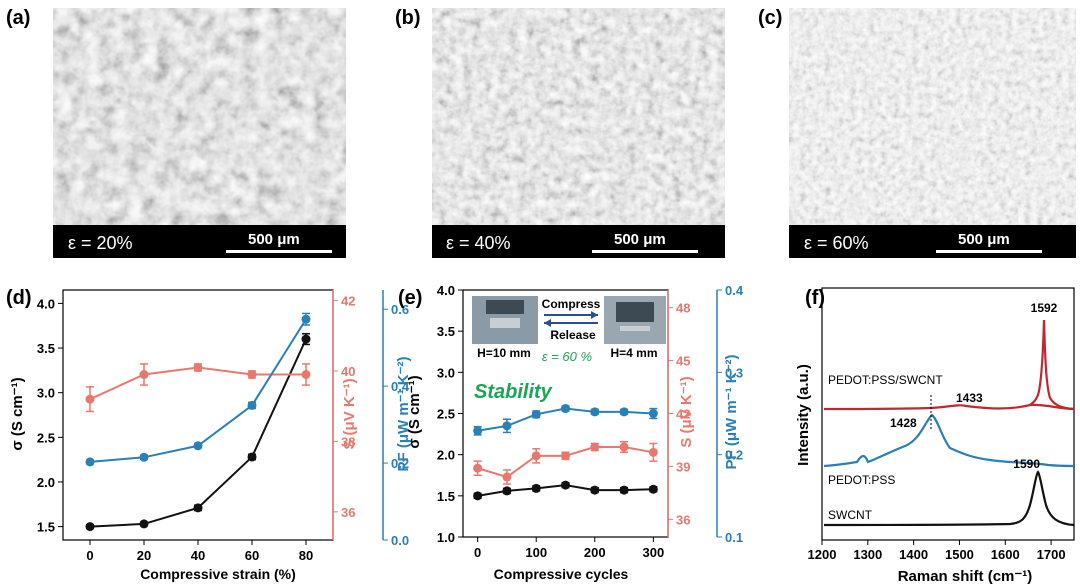 This screenshot has height=587, width=1080. What do you see at coordinates (89, 555) in the screenshot?
I see `d-x-tick-label: 0` at bounding box center [89, 555].